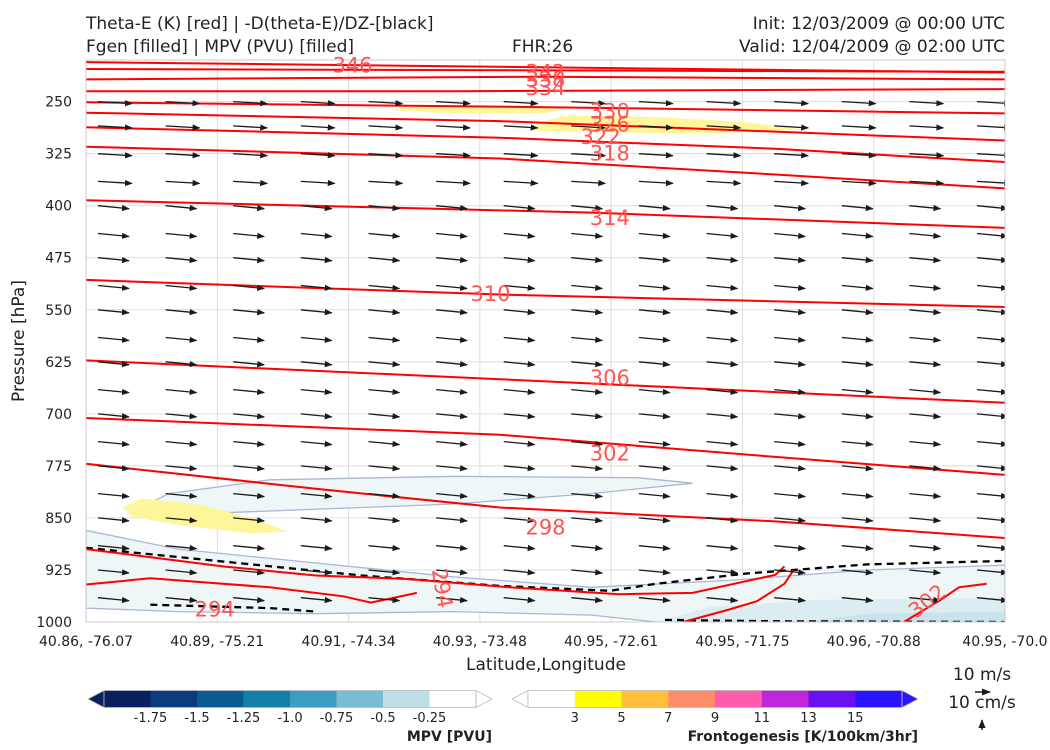 The image size is (1050, 750). Describe the element at coordinates (610, 111) in the screenshot. I see `theta-e-label: 330` at that location.